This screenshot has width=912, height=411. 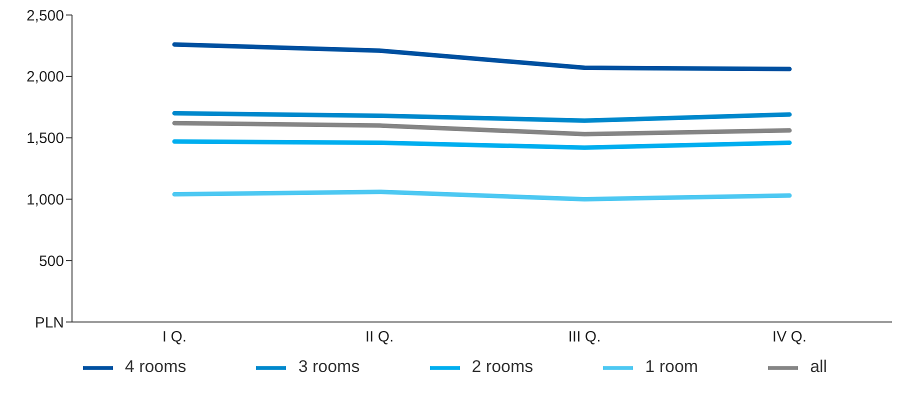 I want to click on x-tick-label: IV Q., so click(x=789, y=337).